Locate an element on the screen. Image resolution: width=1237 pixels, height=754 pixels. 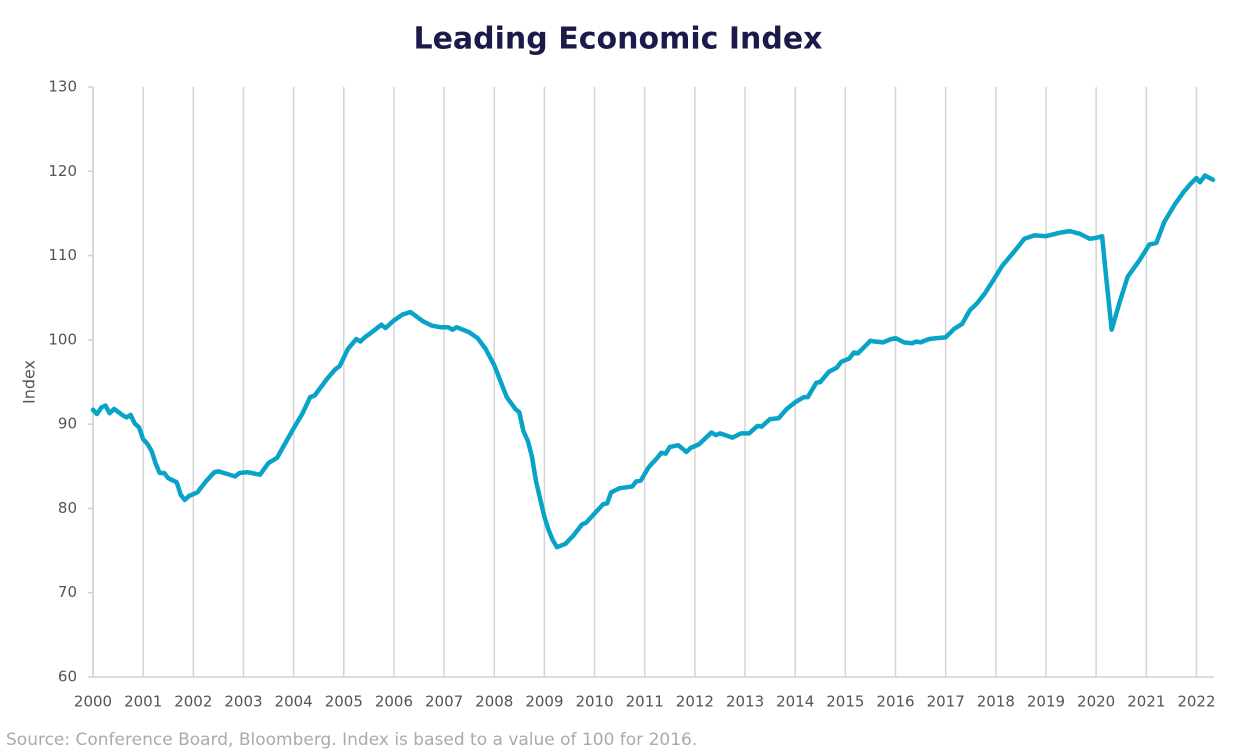
x-tick-label: 2009 is located at coordinates (544, 702).